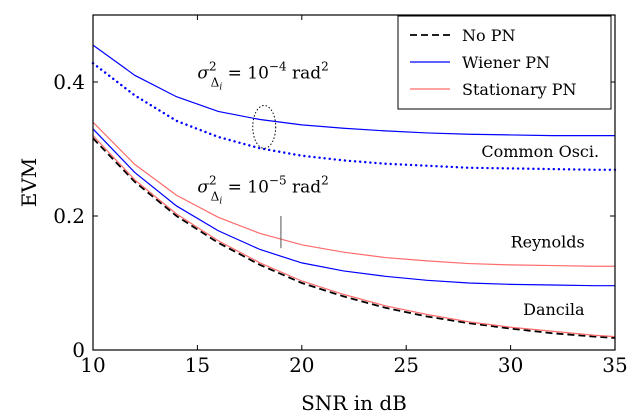 The image size is (643, 418). I want to click on annotation-reynolds: Reynolds, so click(548, 241).